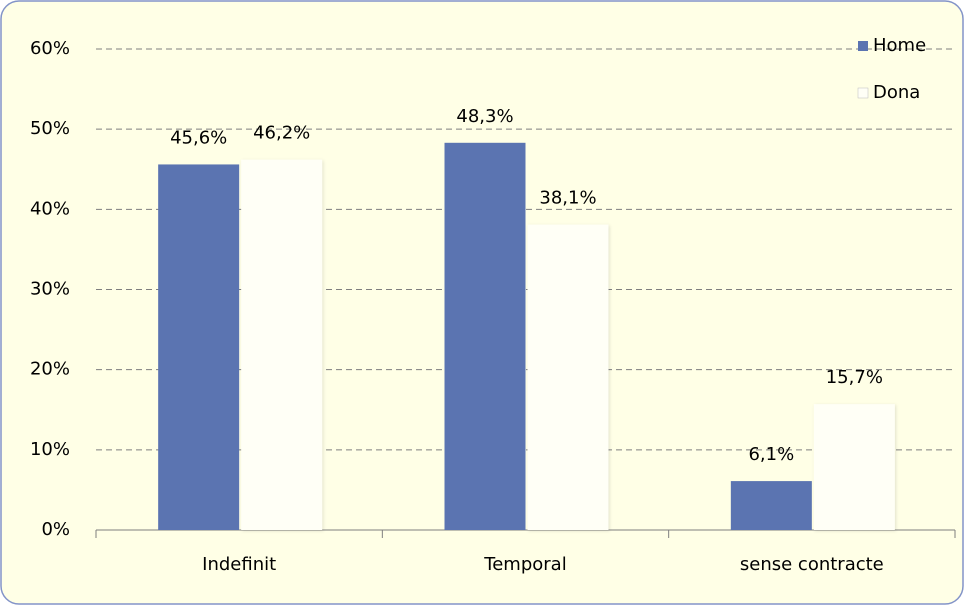 This screenshot has height=606, width=965. I want to click on data-label: 45,6%, so click(198, 137).